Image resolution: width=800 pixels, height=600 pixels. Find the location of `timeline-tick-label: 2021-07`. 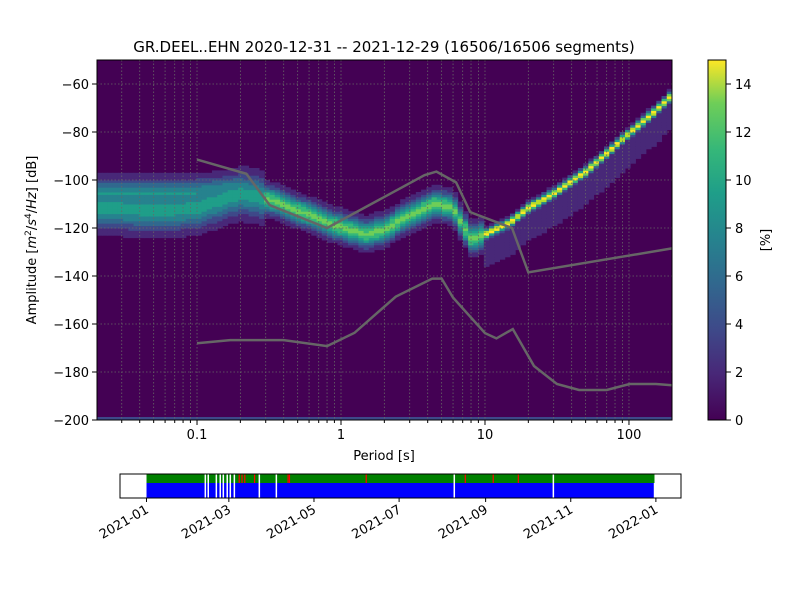

timeline-tick-label: 2021-07 is located at coordinates (377, 522).